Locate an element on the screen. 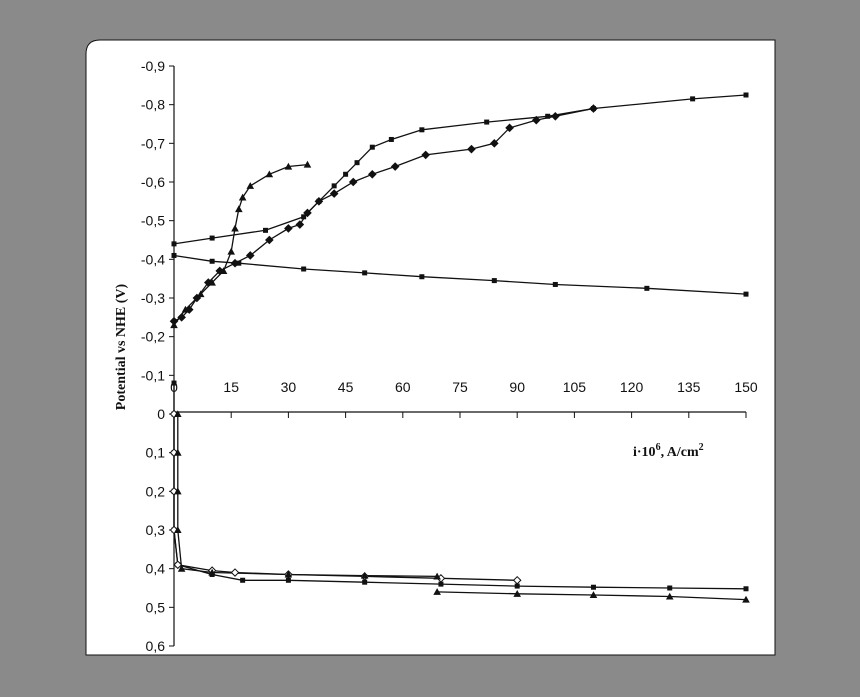  y-axis-title: Potential vs NHE (V) is located at coordinates (121, 346).